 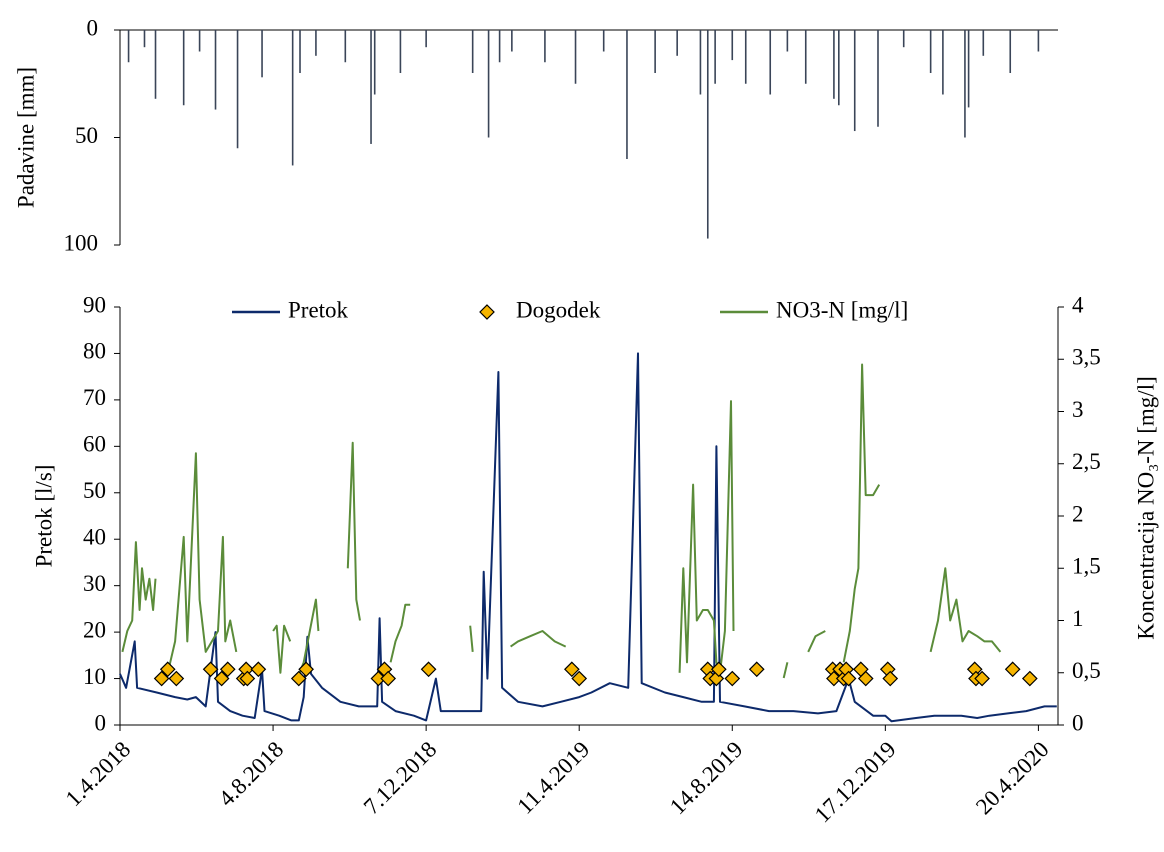 What do you see at coordinates (251, 774) in the screenshot?
I see `x-tick-label: 4.8.2018` at bounding box center [251, 774].